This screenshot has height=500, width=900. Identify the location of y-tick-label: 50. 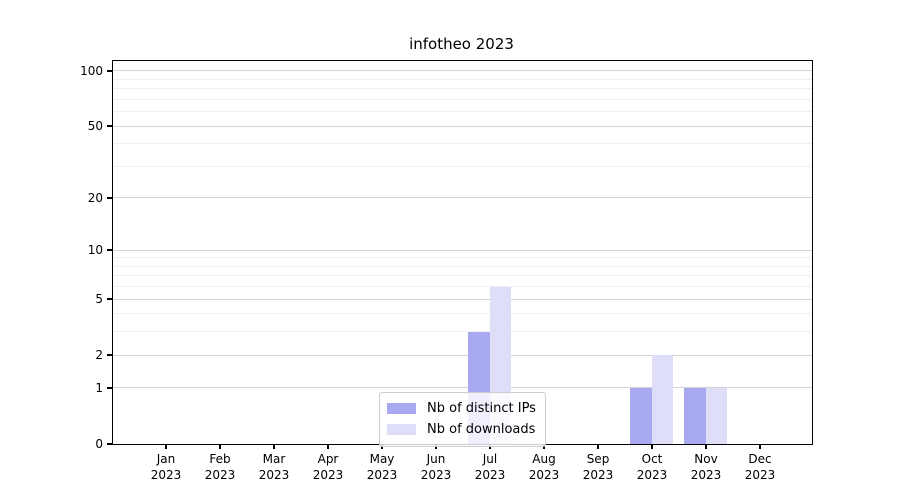
(95, 126).